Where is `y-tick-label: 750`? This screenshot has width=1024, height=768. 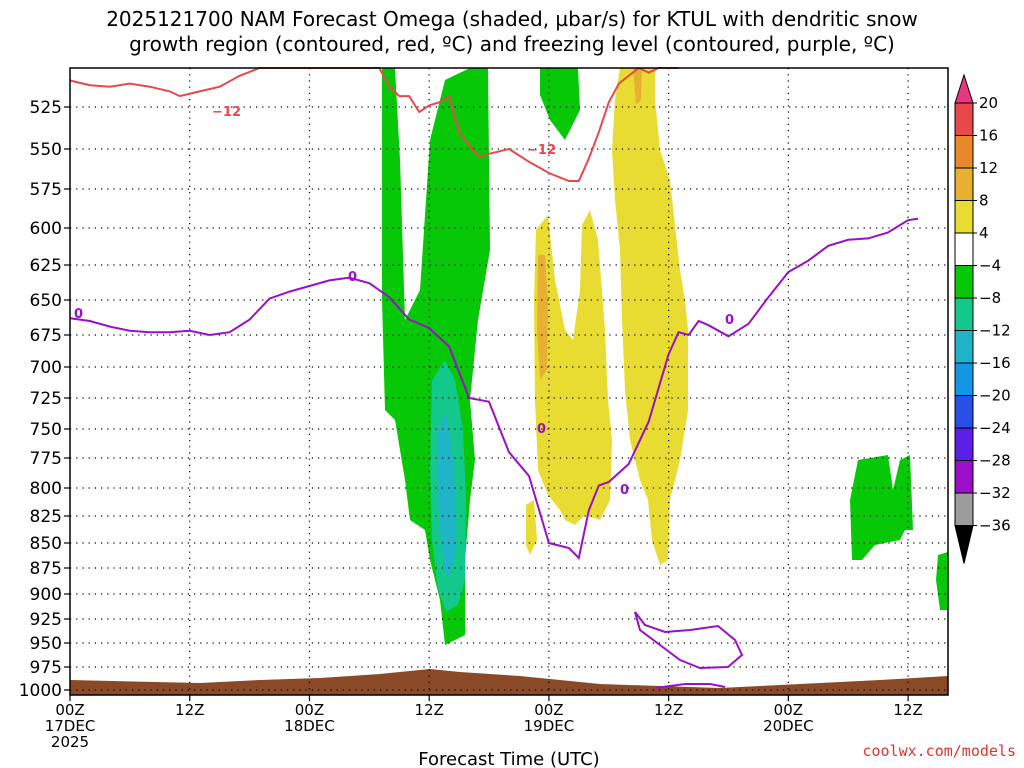 y-tick-label: 750 is located at coordinates (46, 430).